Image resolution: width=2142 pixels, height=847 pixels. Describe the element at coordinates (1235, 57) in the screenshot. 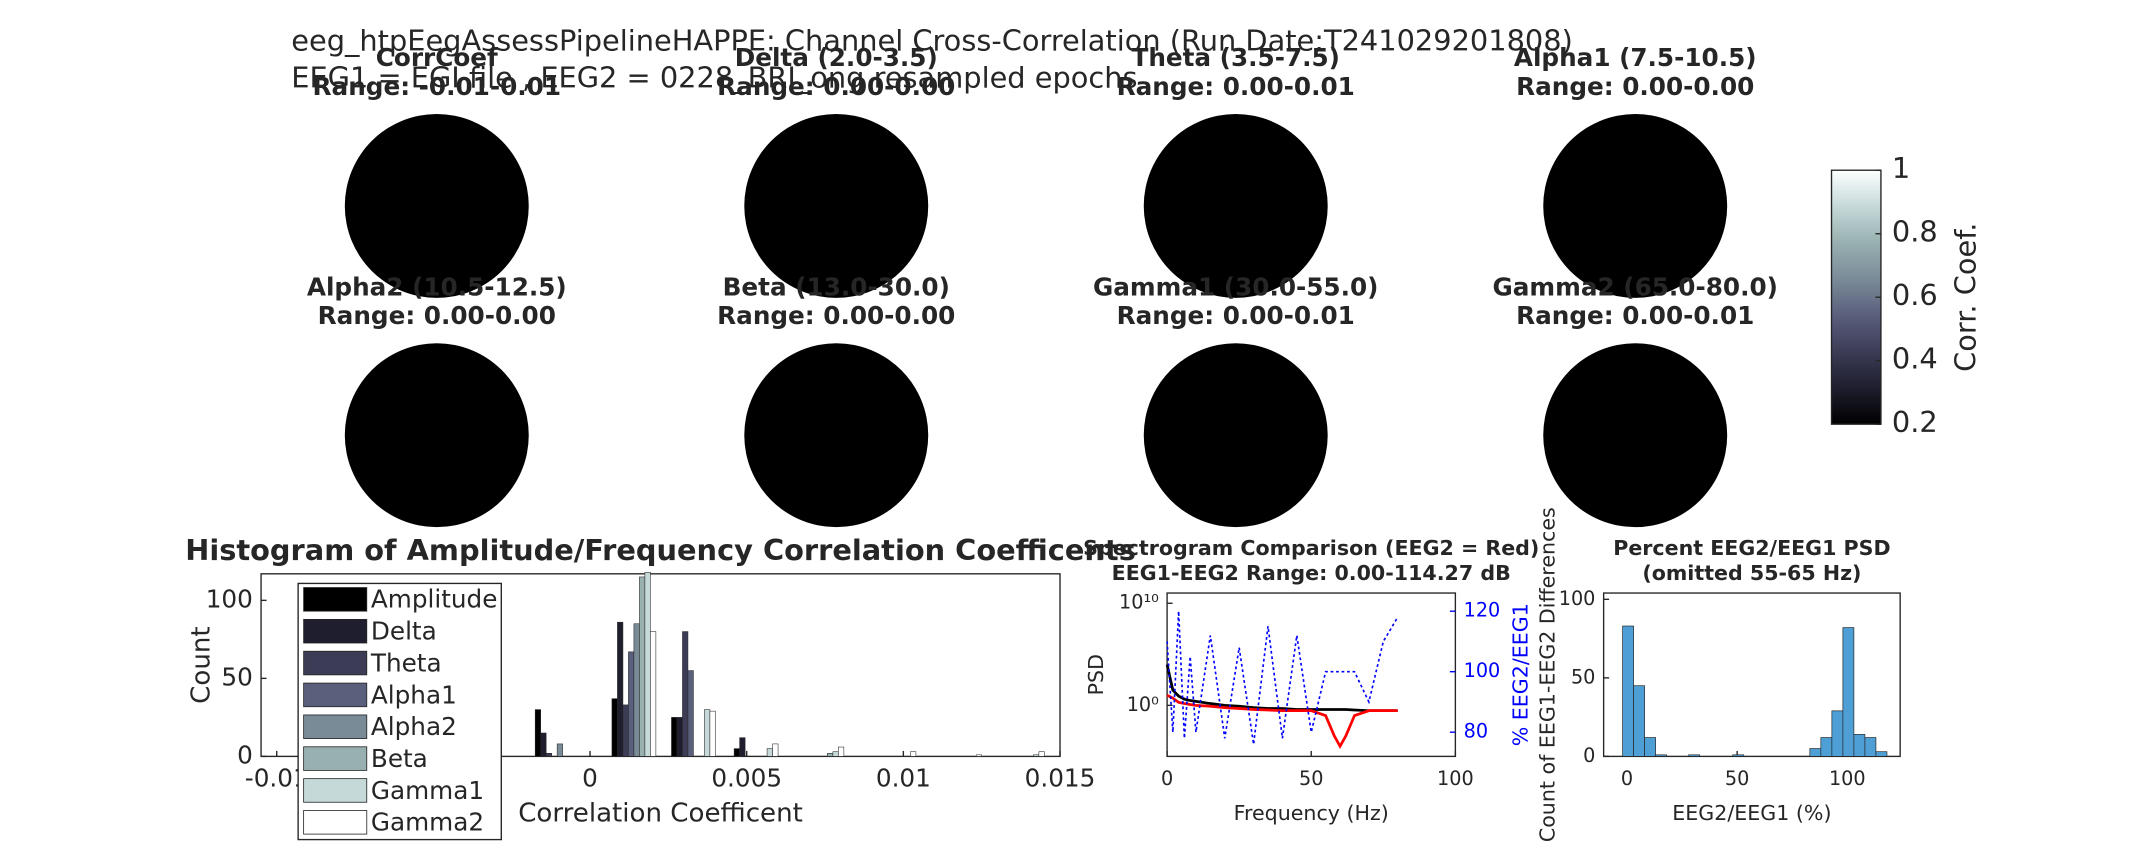

I see `topomap-title: Theta (3.5-7.5)` at that location.